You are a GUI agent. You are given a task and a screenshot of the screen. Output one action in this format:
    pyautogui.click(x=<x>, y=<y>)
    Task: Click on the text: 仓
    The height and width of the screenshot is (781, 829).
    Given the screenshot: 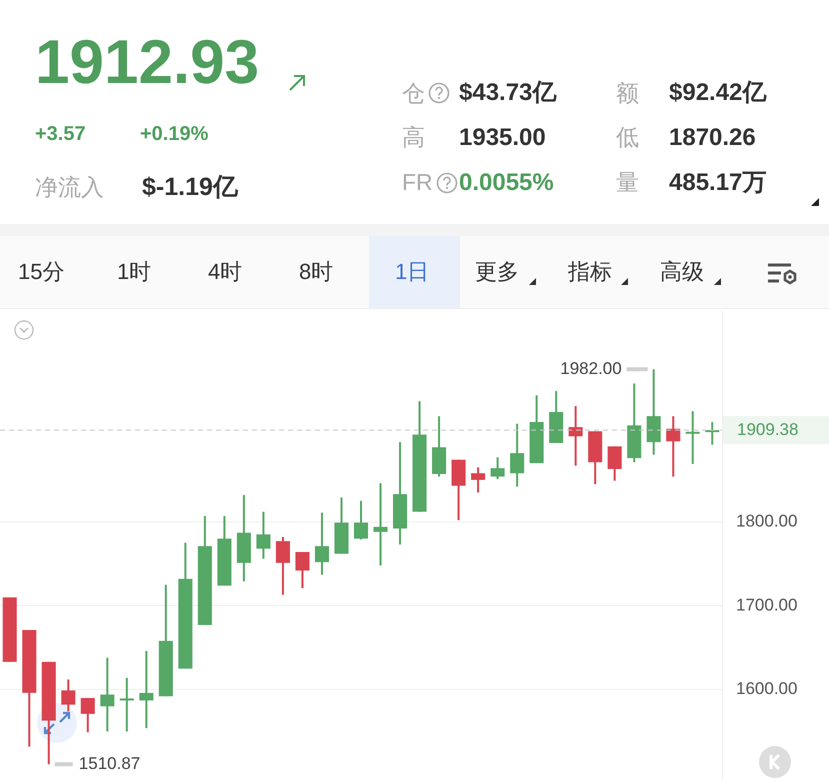 What is the action you would take?
    pyautogui.click(x=413, y=93)
    